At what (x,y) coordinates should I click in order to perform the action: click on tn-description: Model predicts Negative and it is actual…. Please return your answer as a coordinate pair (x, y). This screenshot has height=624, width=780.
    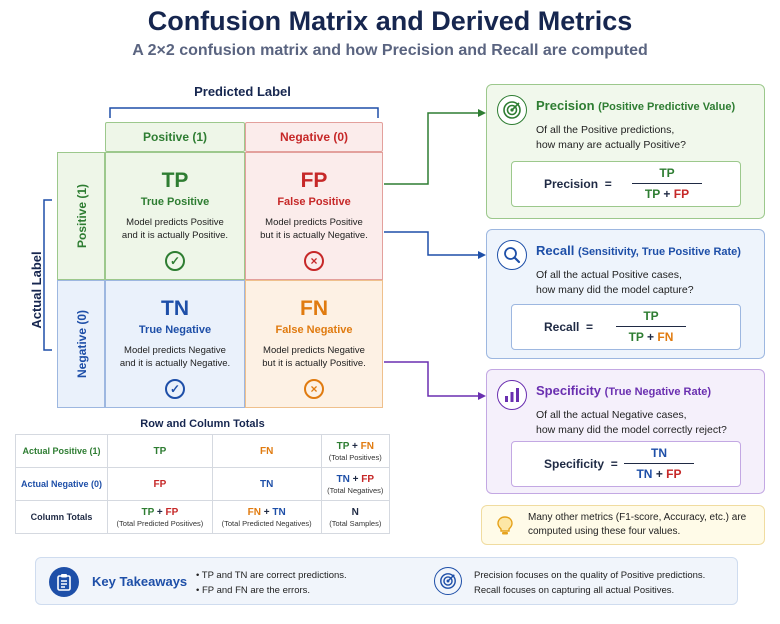
    Looking at the image, I should click on (175, 357).